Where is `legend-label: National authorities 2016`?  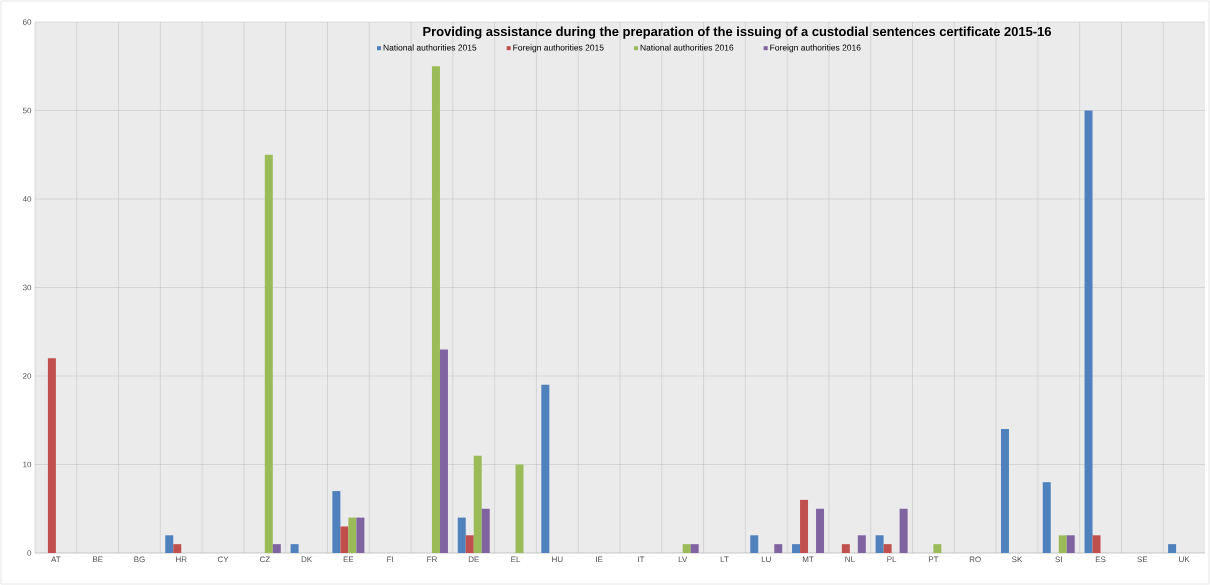
legend-label: National authorities 2016 is located at coordinates (687, 47).